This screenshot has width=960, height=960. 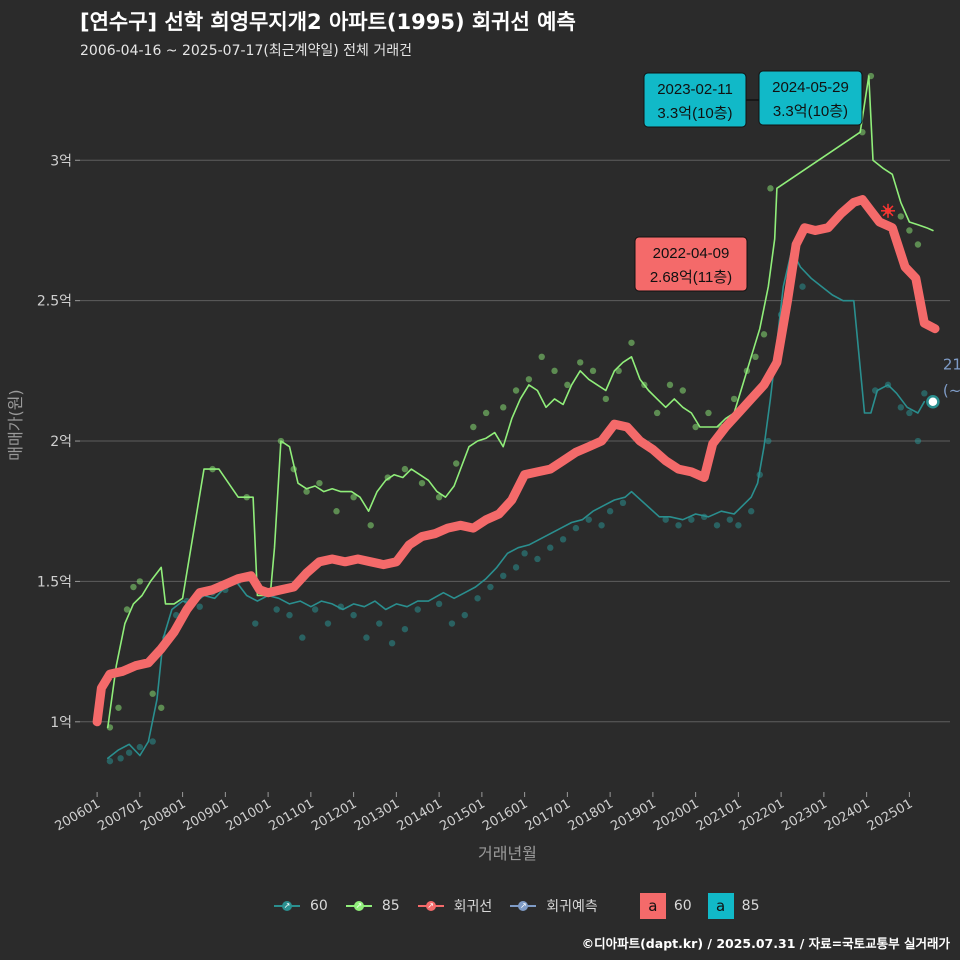 I want to click on y-tick-label: 1억, so click(x=61, y=723).